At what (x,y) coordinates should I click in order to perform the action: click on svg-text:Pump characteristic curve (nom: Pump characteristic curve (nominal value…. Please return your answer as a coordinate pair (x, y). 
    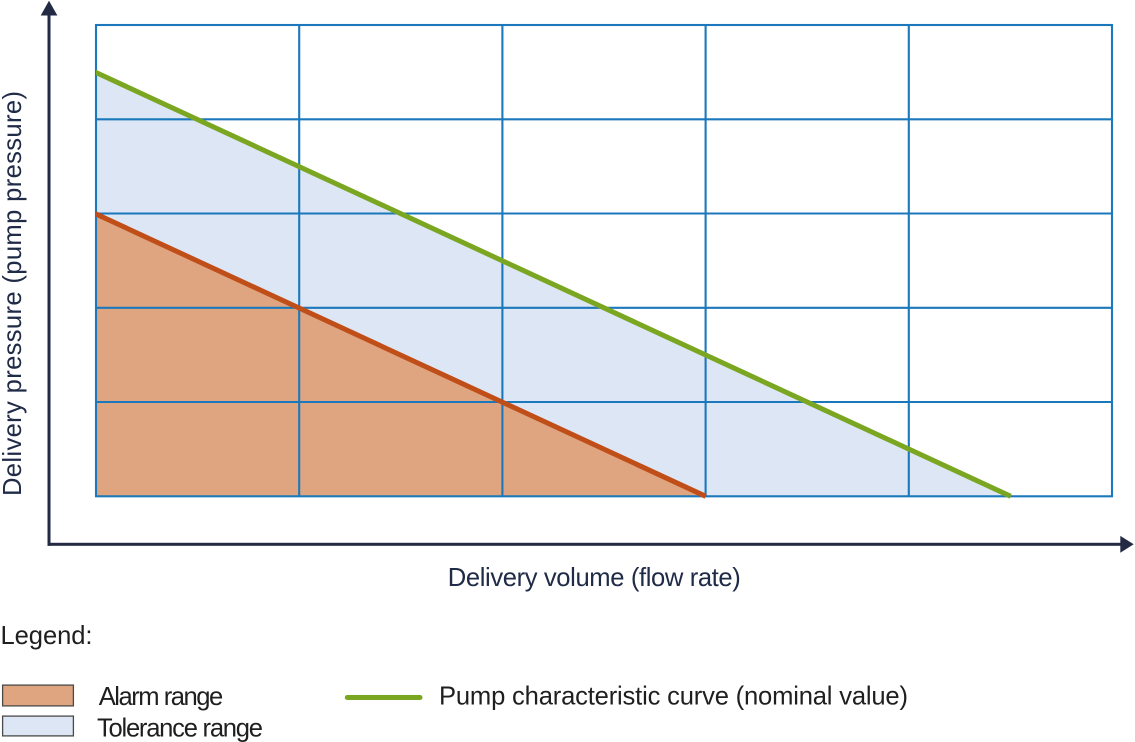
    Looking at the image, I should click on (673, 696).